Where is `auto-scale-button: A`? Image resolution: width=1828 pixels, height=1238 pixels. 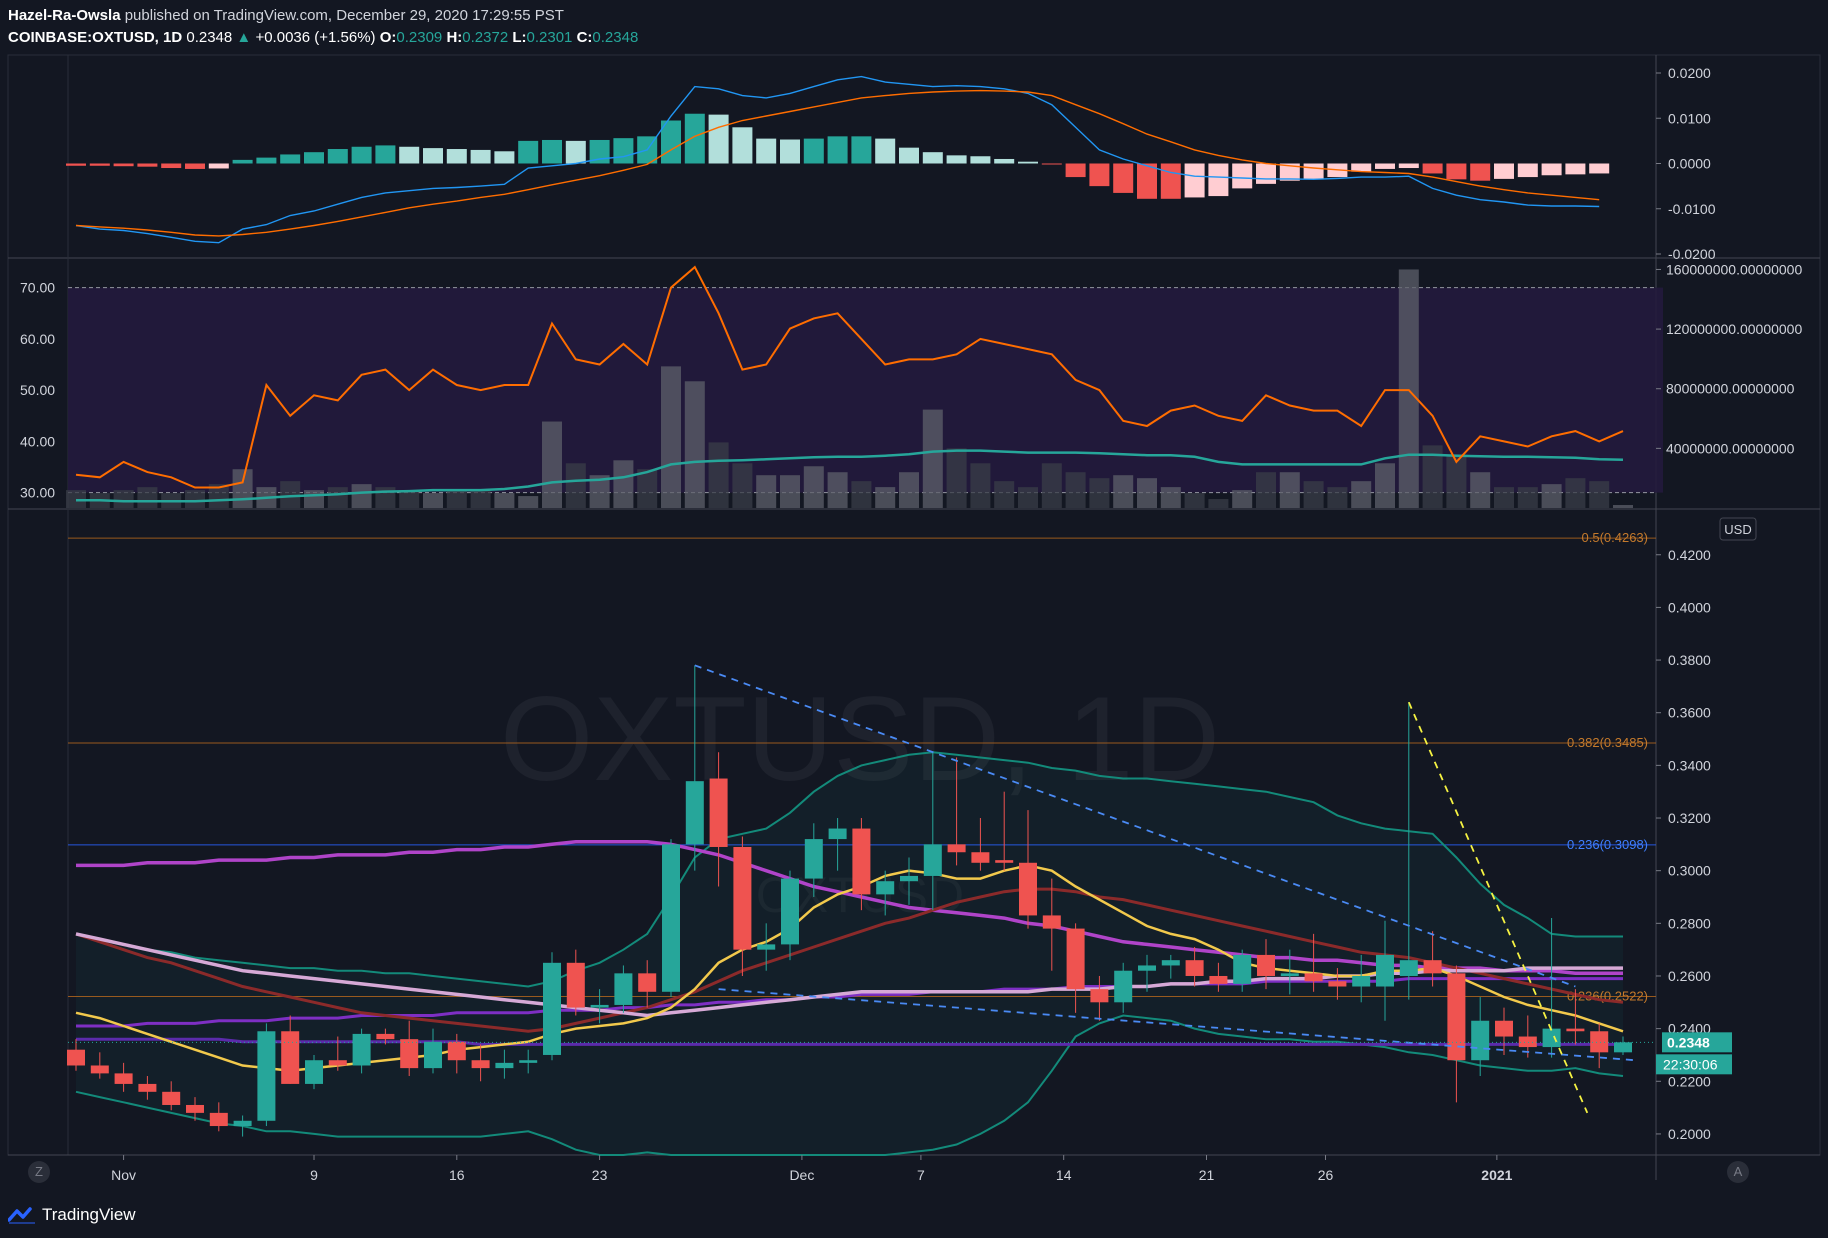 auto-scale-button: A is located at coordinates (1738, 1172).